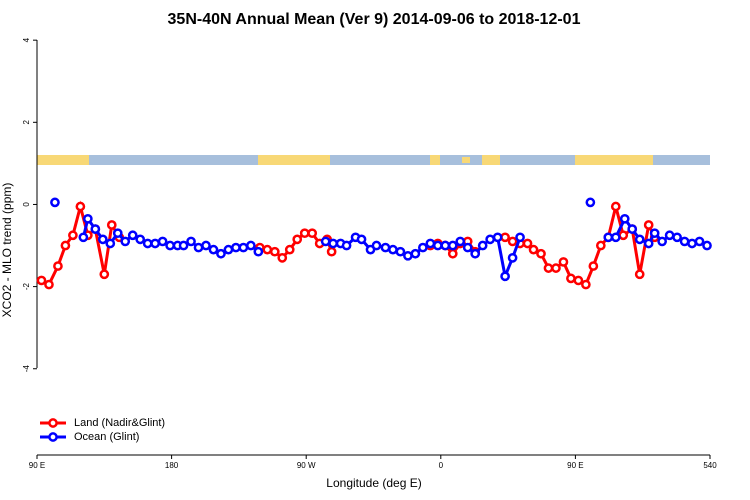 This screenshot has width=750, height=500. What do you see at coordinates (575, 465) in the screenshot?
I see `x-tick-label: 90 E` at bounding box center [575, 465].